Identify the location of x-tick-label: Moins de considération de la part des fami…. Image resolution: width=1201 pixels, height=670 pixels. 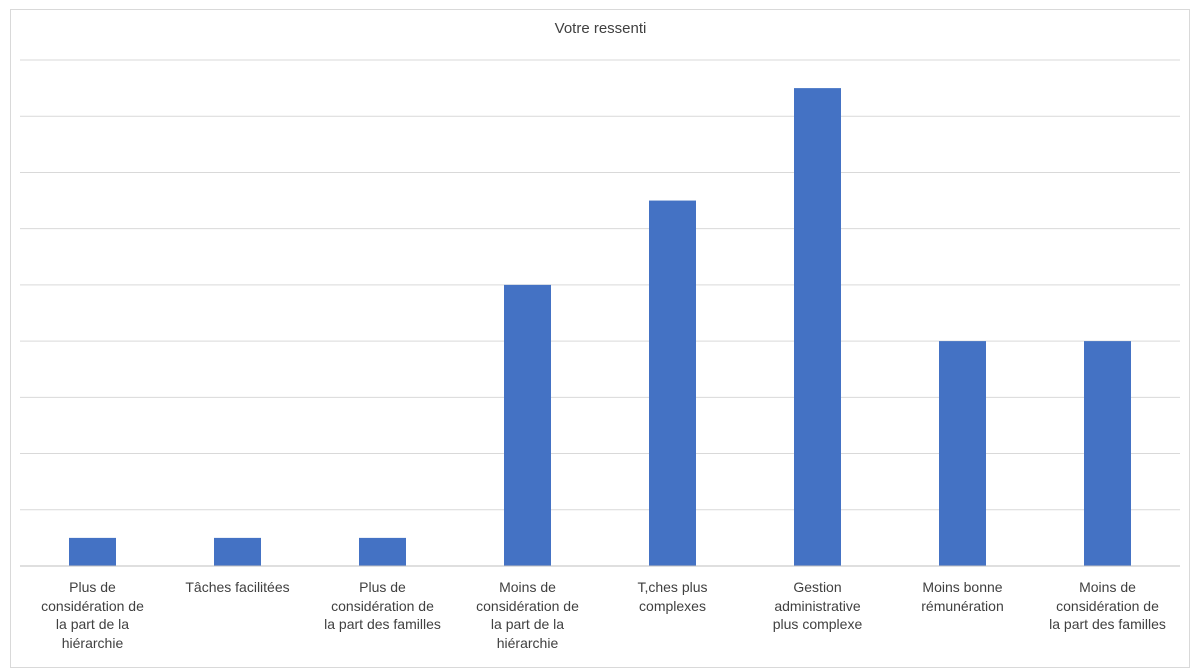
(1108, 606).